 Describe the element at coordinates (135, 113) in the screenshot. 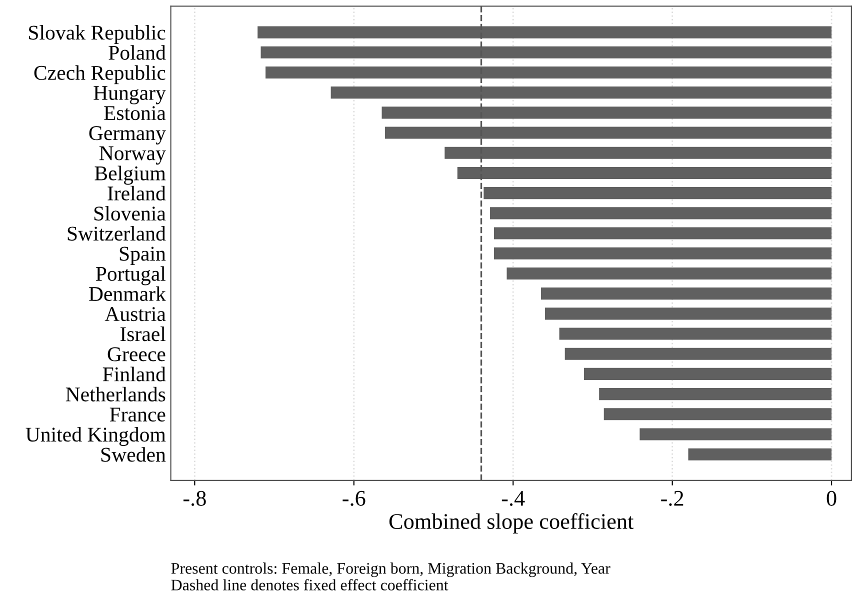

I see `y-tick-label: Estonia` at that location.